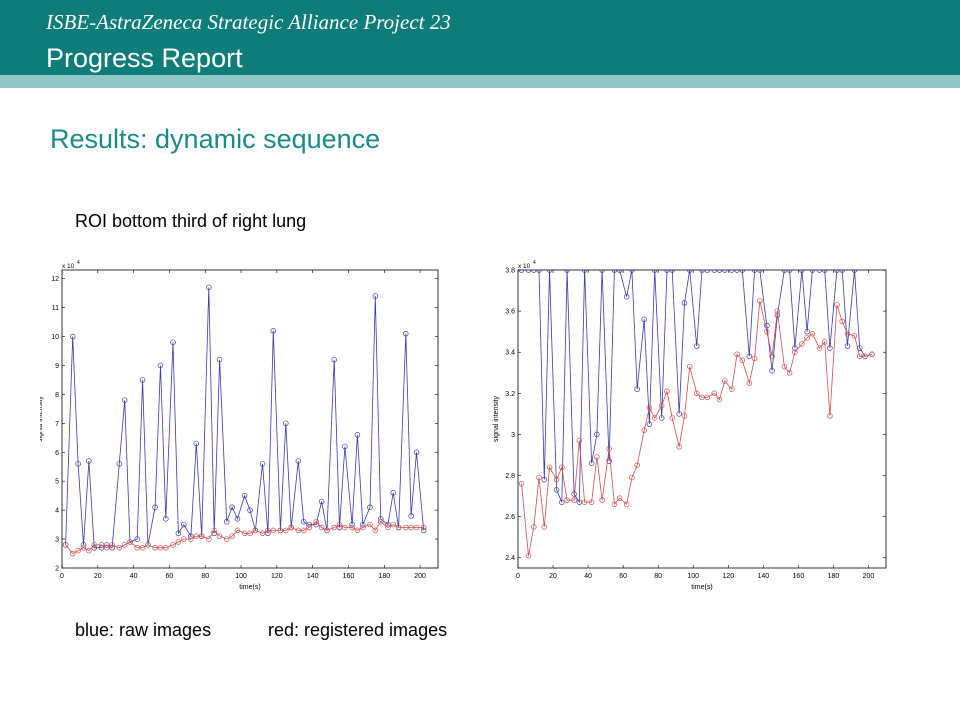 This screenshot has height=720, width=960. What do you see at coordinates (78, 263) in the screenshot?
I see `exponent-power: 4` at bounding box center [78, 263].